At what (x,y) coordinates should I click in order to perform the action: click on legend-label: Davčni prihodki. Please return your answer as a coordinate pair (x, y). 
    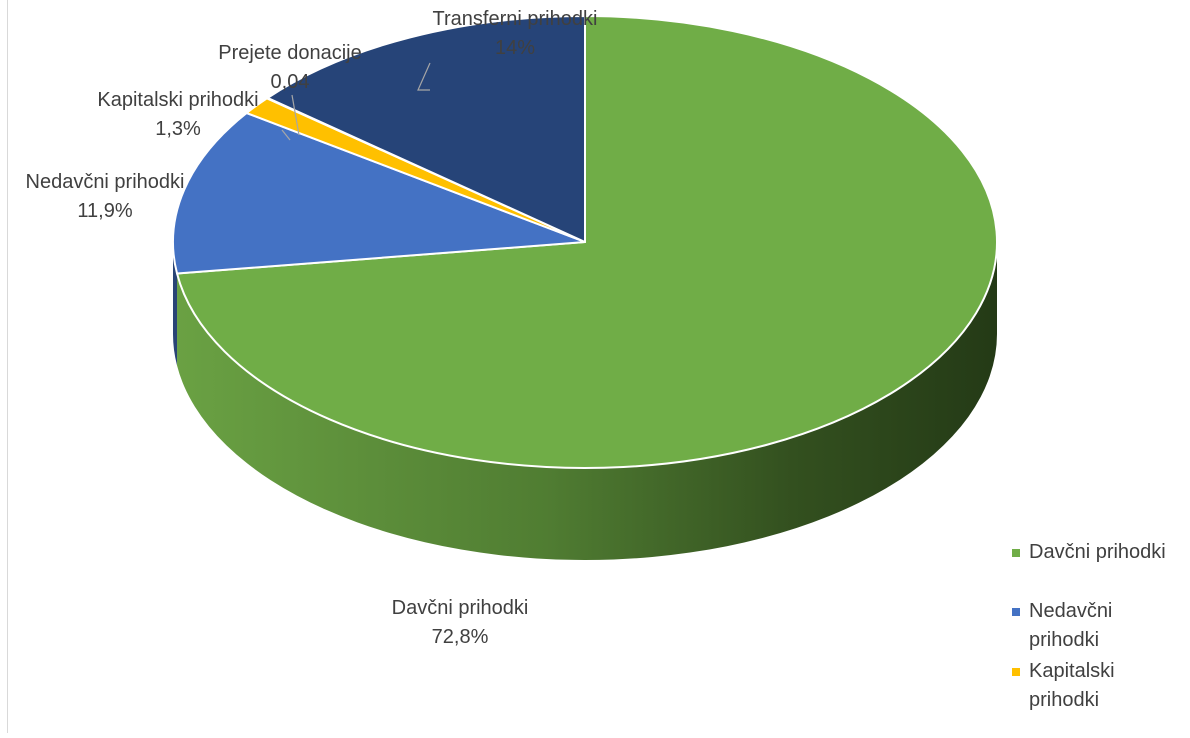
    Looking at the image, I should click on (1097, 552).